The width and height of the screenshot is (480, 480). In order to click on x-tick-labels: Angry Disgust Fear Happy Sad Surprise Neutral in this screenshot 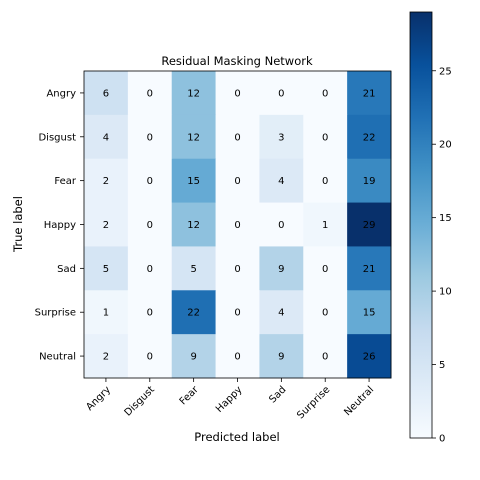, I will do `click(230, 399)`.